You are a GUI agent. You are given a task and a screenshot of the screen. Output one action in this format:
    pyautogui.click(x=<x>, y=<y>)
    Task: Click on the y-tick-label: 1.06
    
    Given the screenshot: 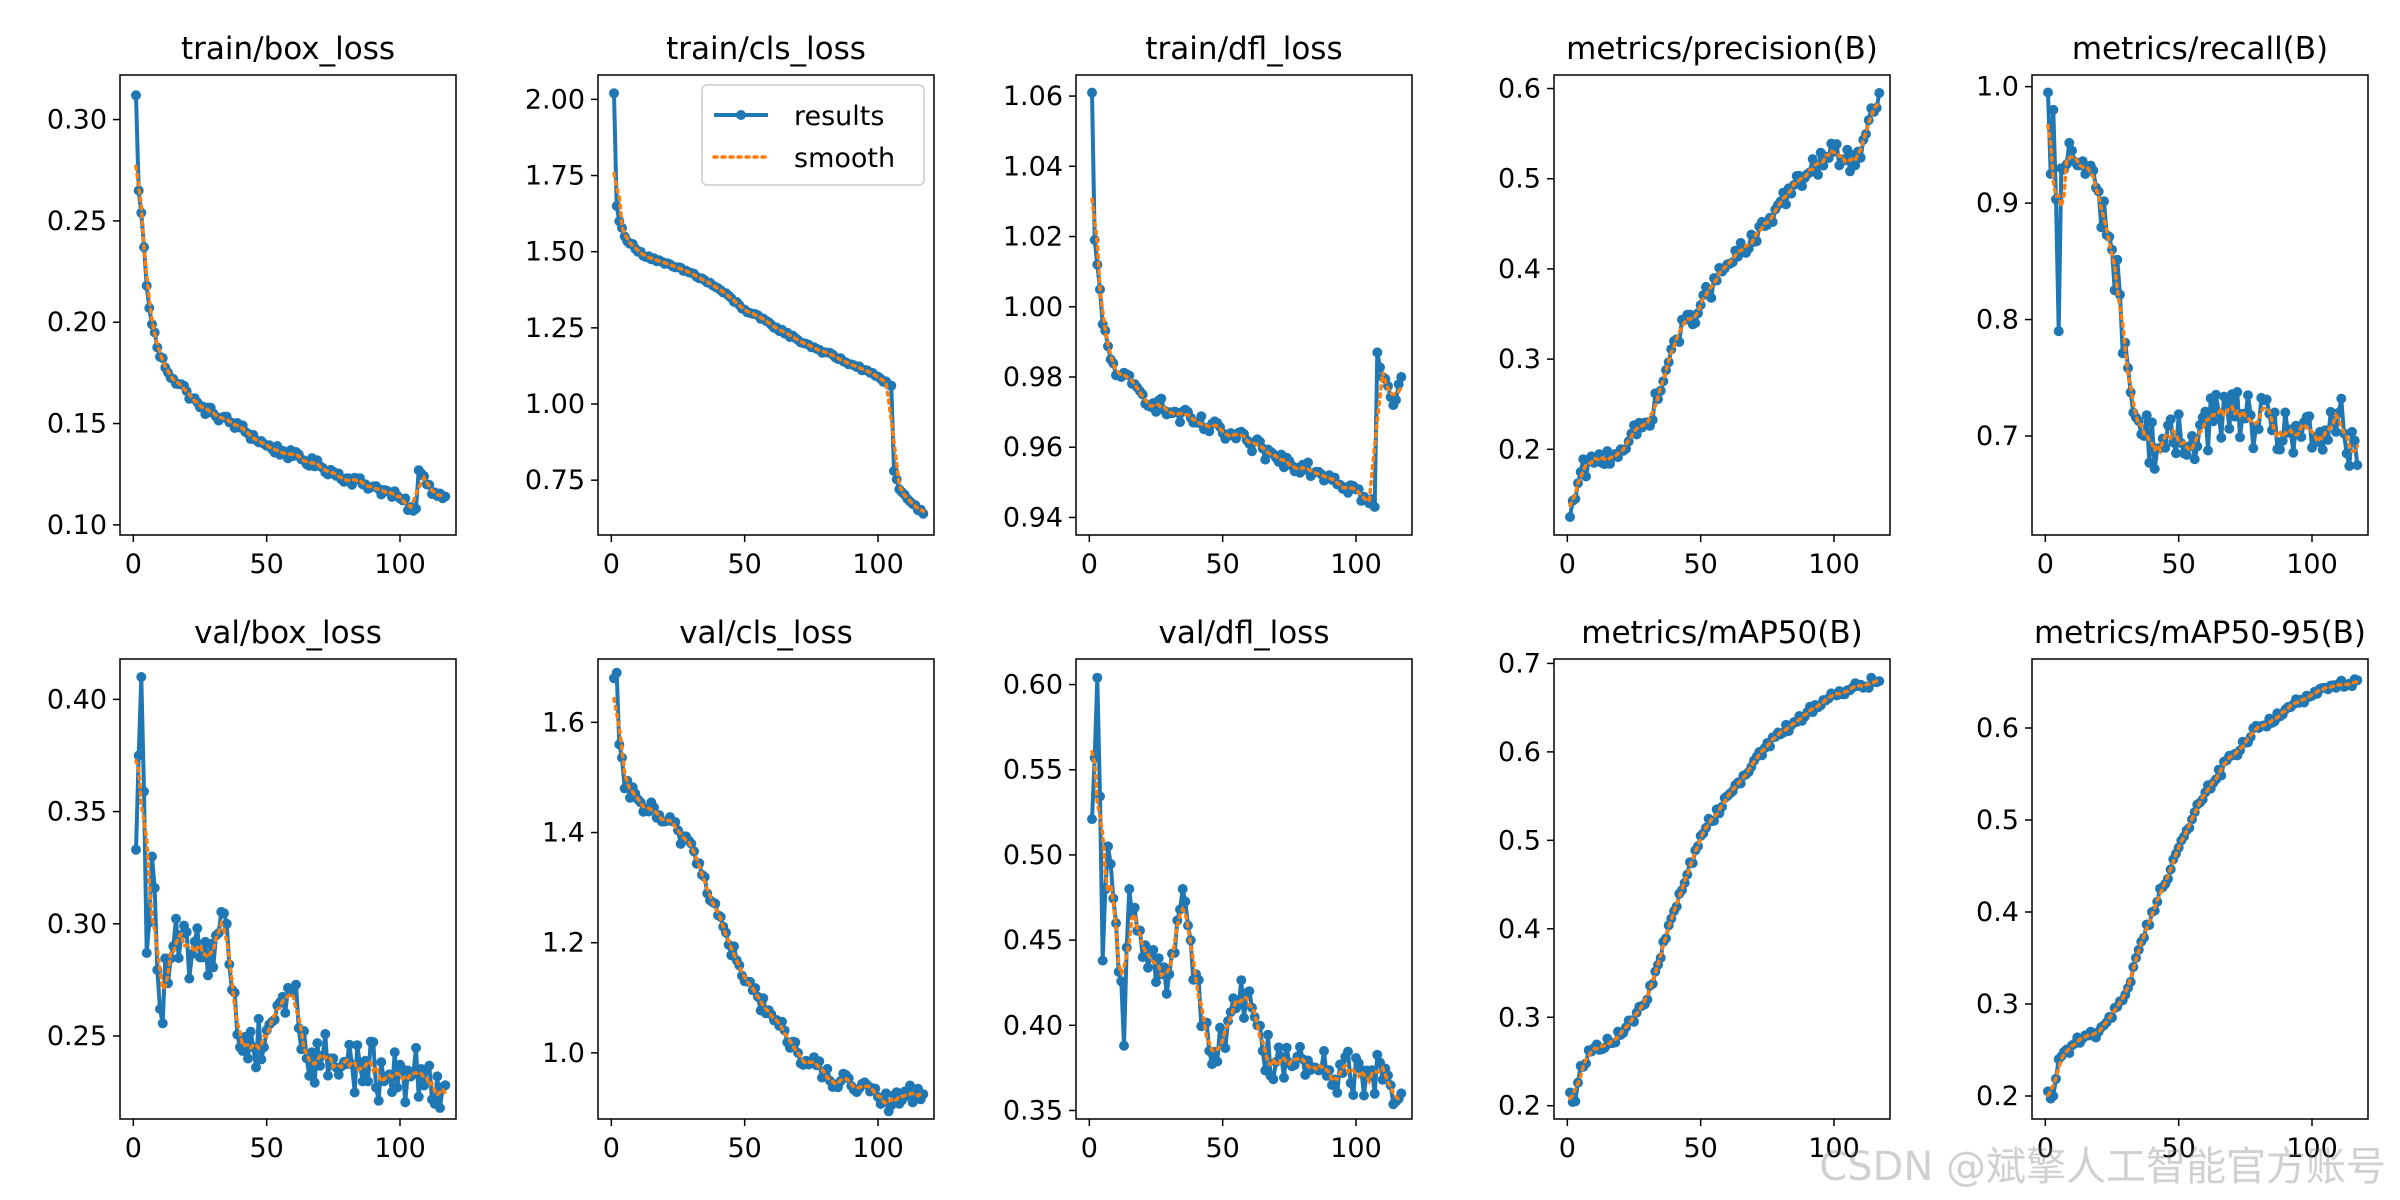 What is the action you would take?
    pyautogui.click(x=1033, y=96)
    